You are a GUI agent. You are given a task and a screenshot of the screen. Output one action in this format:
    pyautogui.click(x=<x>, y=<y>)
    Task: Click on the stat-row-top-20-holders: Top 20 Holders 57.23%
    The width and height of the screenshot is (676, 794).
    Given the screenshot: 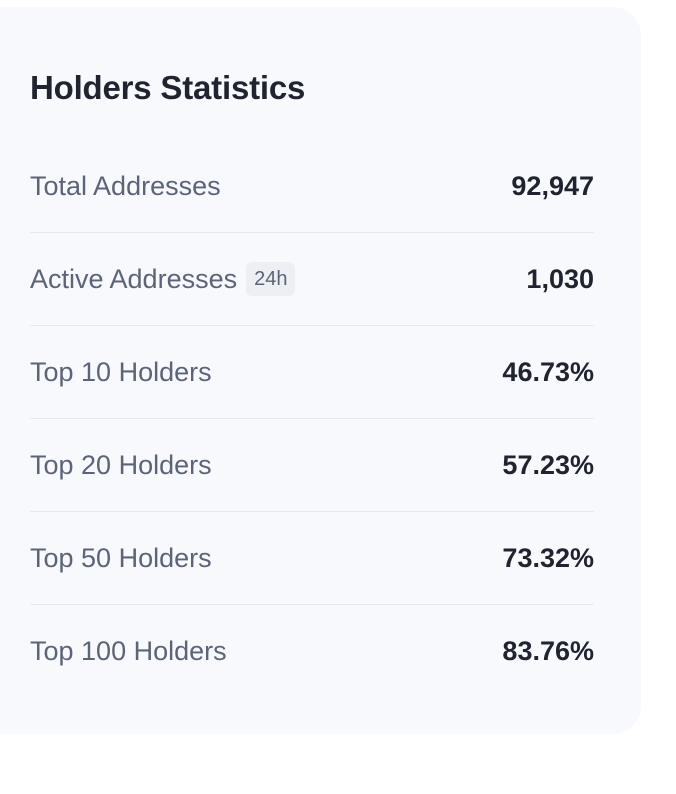 What is the action you would take?
    pyautogui.click(x=312, y=465)
    